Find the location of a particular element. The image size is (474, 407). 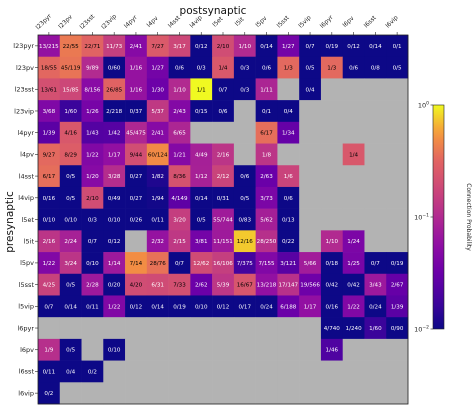

cell-label: 22/55 is located at coordinates (71, 47).